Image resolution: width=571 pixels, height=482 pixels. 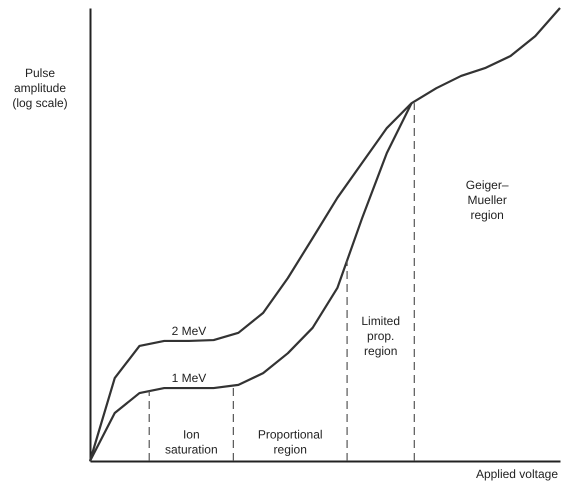 I want to click on annotation: Geiger– Mueller region, so click(x=487, y=200).